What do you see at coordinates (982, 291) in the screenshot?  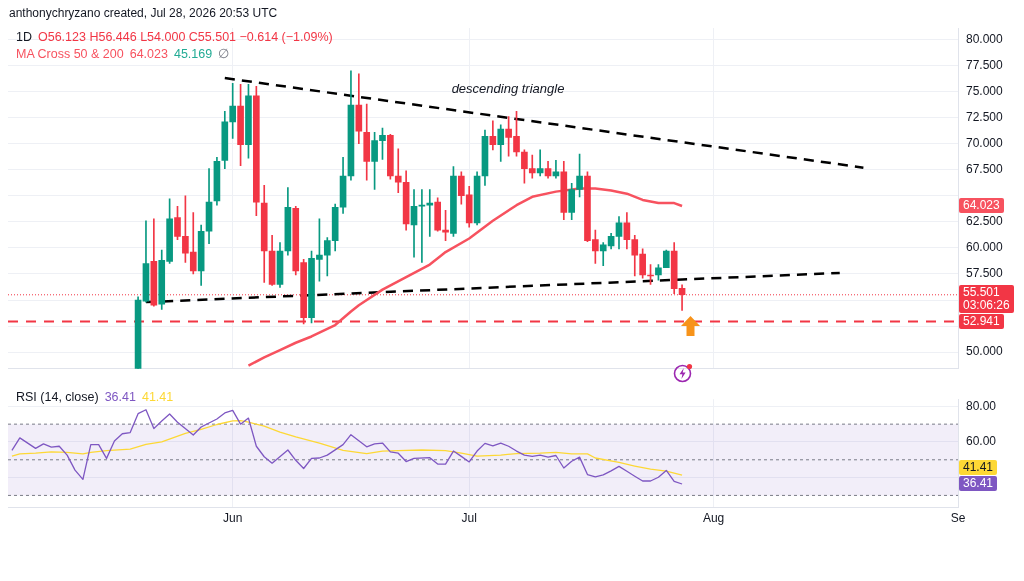 I see `ref-line-label: 55.501` at bounding box center [982, 291].